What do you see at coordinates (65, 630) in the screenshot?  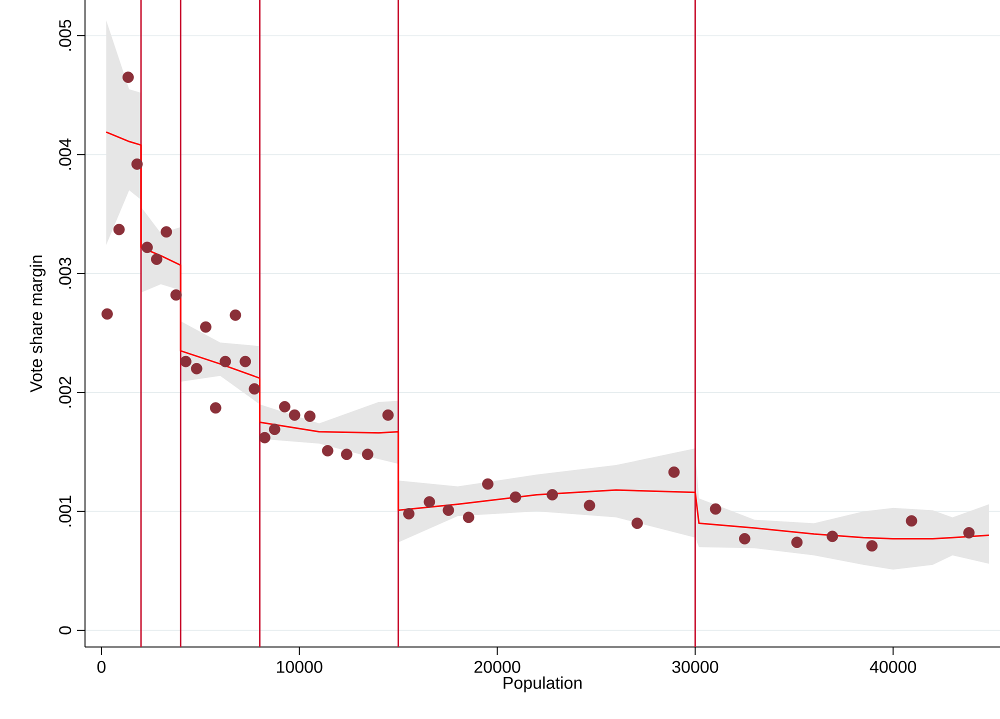 I see `y-tick-label: 0` at bounding box center [65, 630].